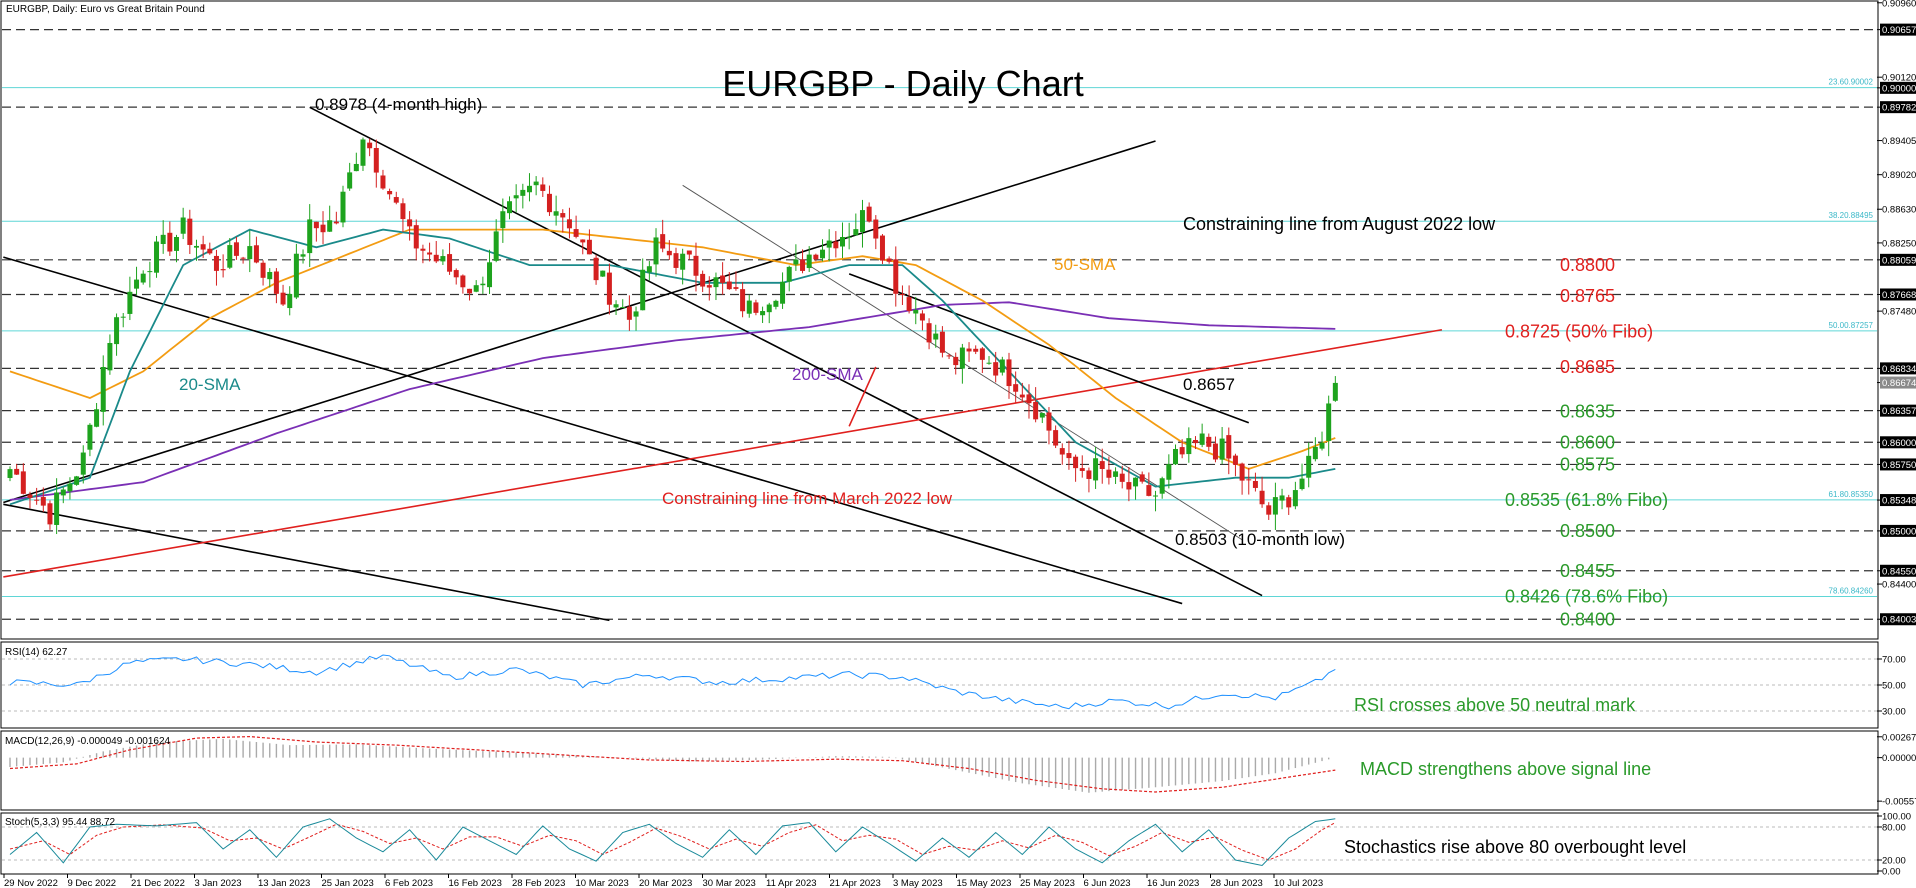 The image size is (1916, 888). What do you see at coordinates (1899, 175) in the screenshot?
I see `price-tick-label: 0.89020` at bounding box center [1899, 175].